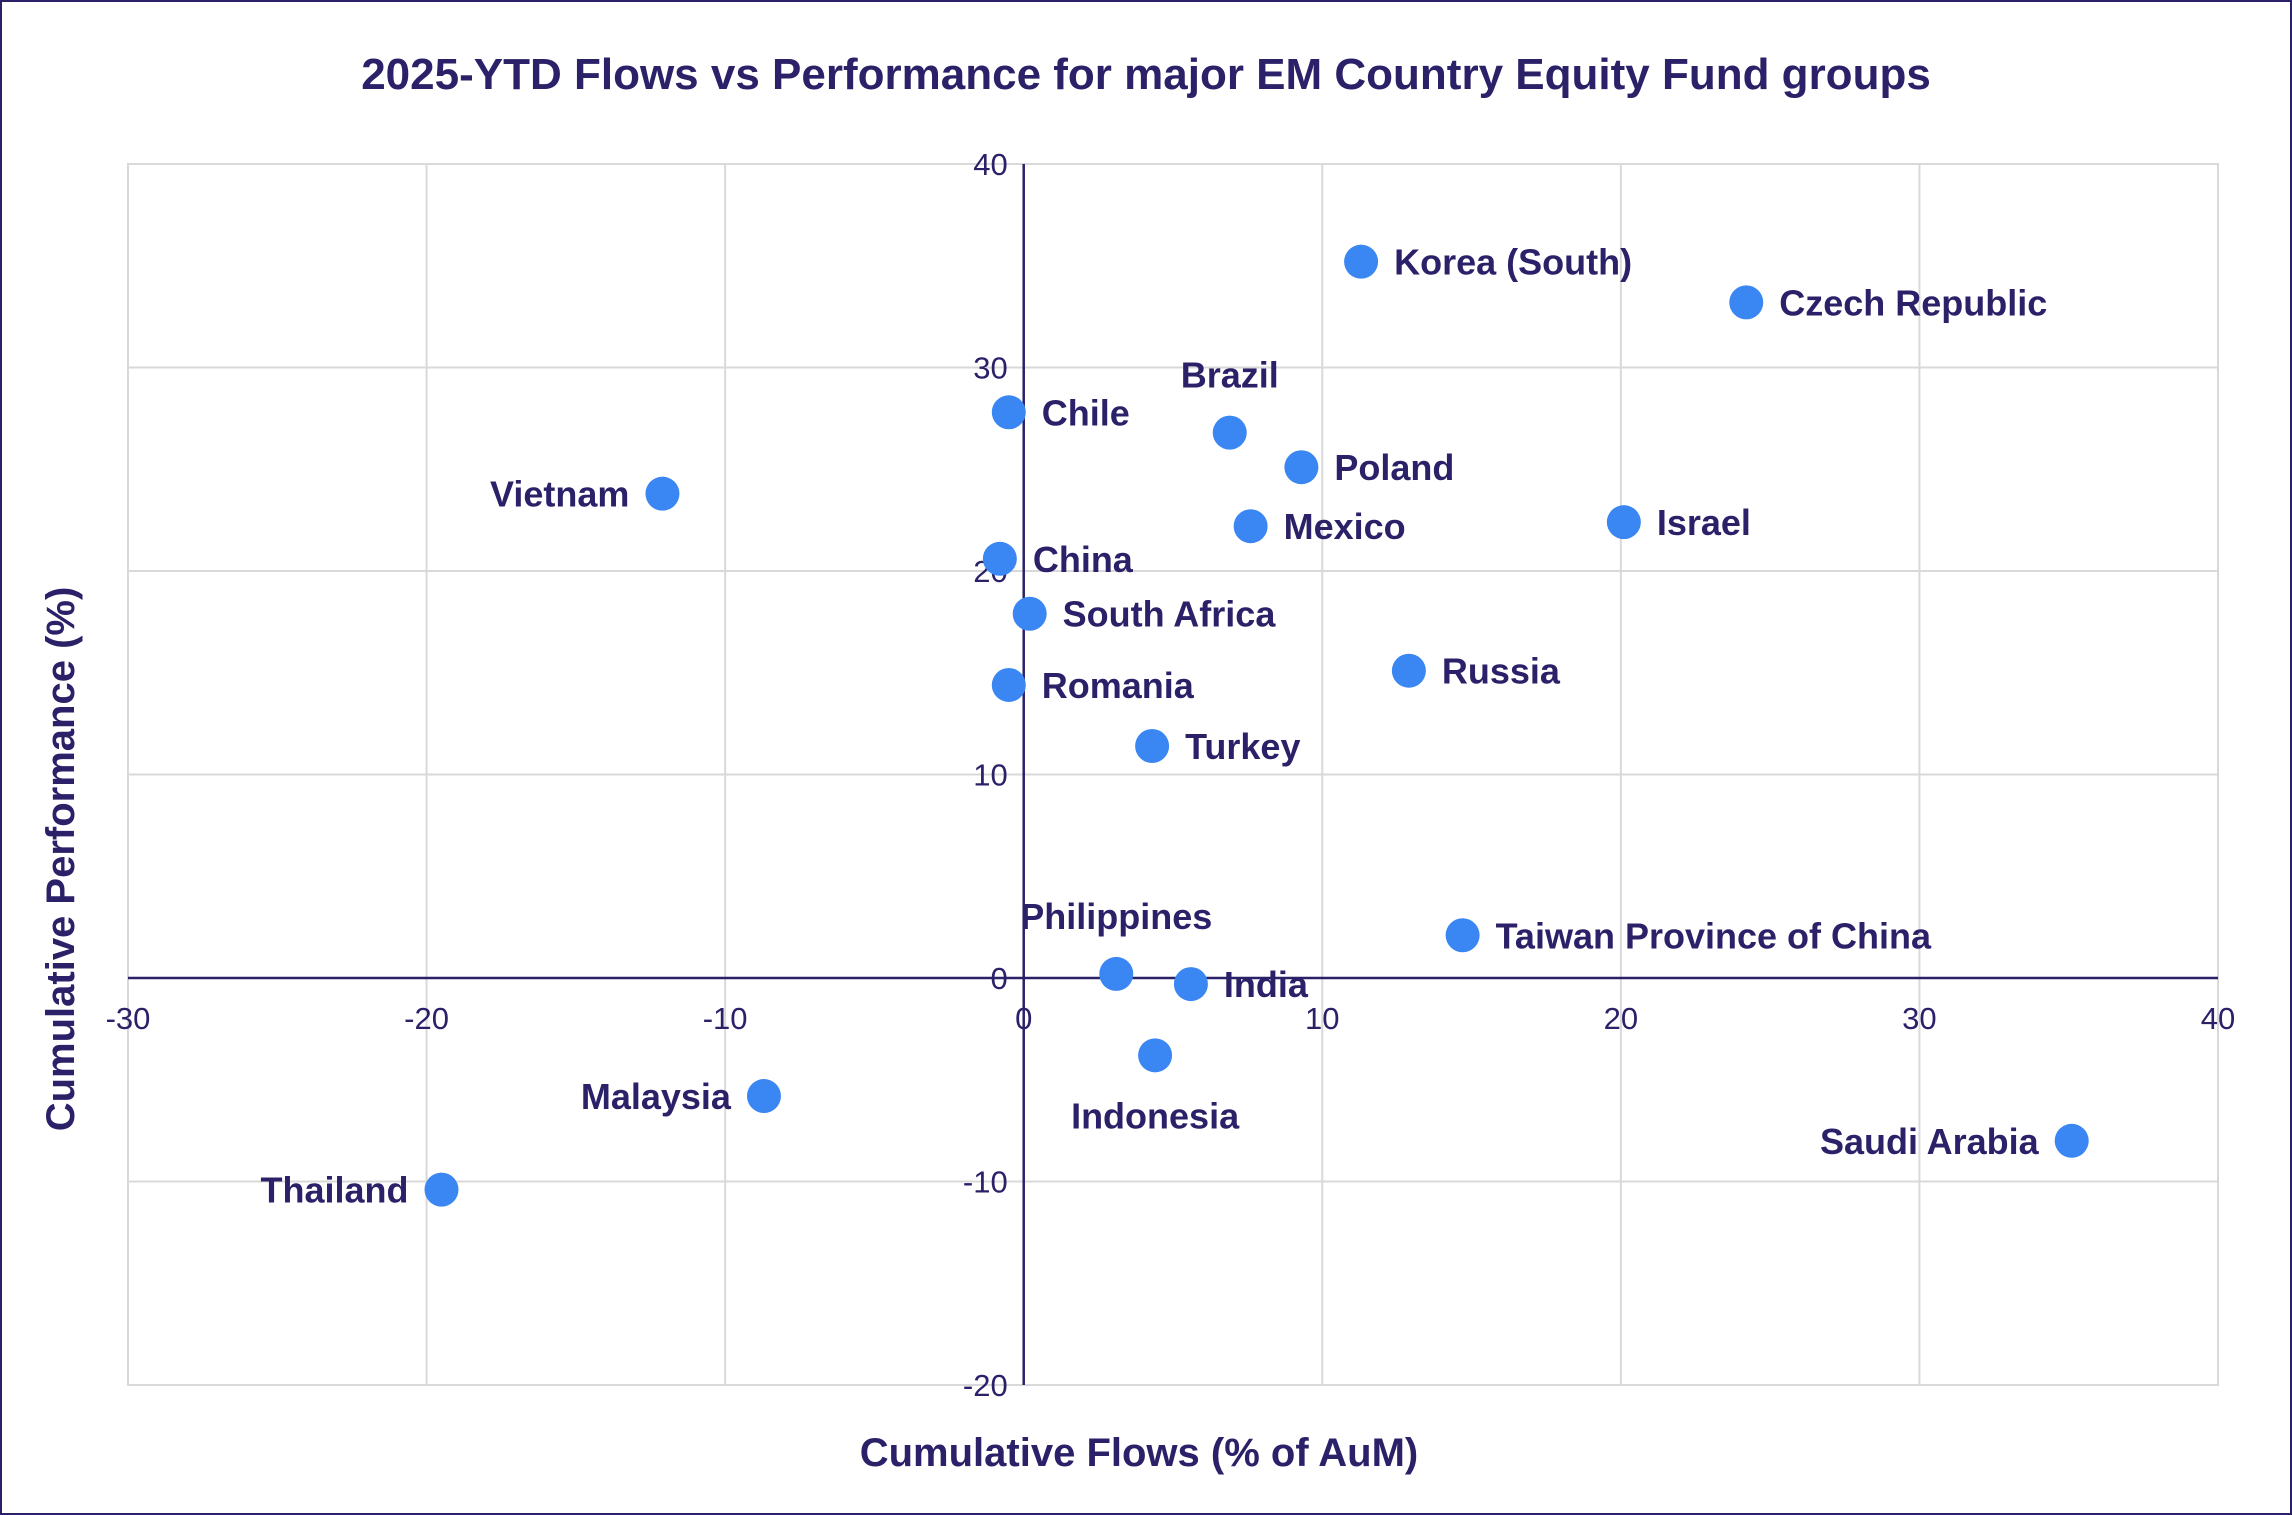 The height and width of the screenshot is (1515, 2292). What do you see at coordinates (1008, 684) in the screenshot?
I see `data-point-romania` at bounding box center [1008, 684].